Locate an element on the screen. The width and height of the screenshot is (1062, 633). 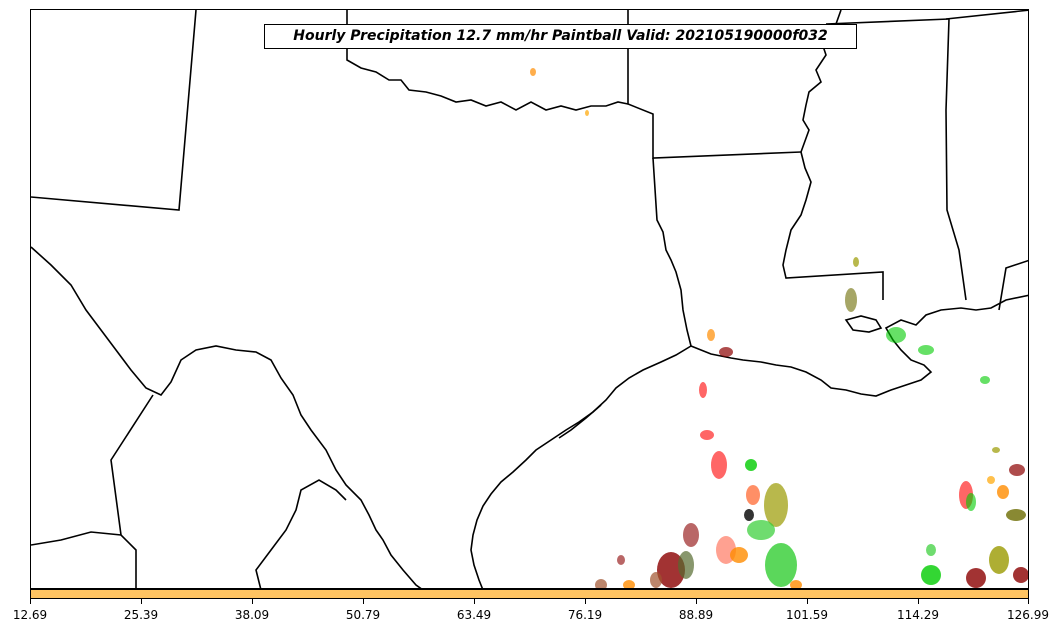
tick-label: 101.59 is located at coordinates (807, 615).